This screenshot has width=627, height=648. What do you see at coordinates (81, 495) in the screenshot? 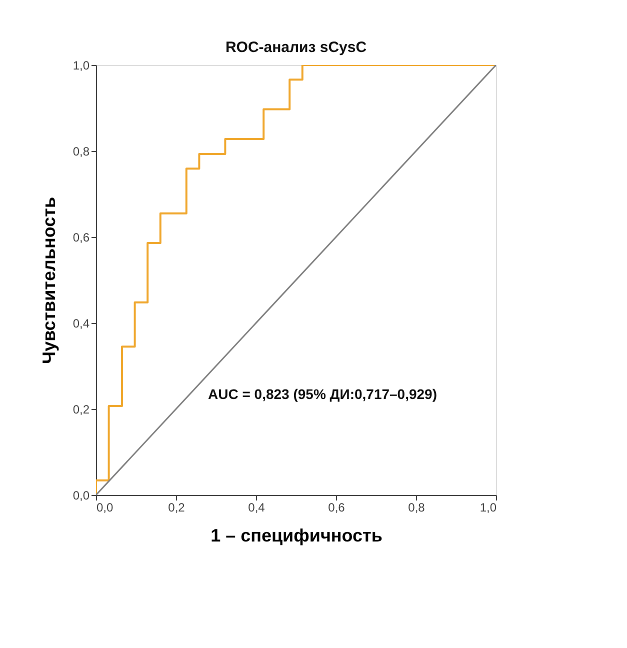
I see `y-tick-label: 0,0` at bounding box center [81, 495].